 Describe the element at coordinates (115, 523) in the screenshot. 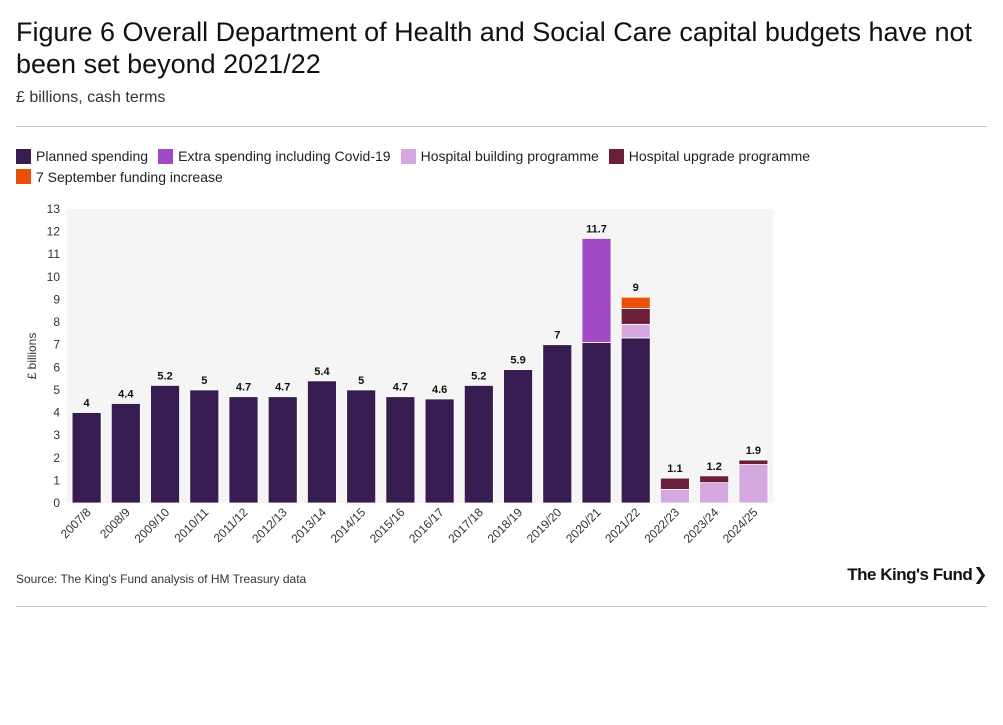

I see `x-tick-label: 2008/9` at that location.